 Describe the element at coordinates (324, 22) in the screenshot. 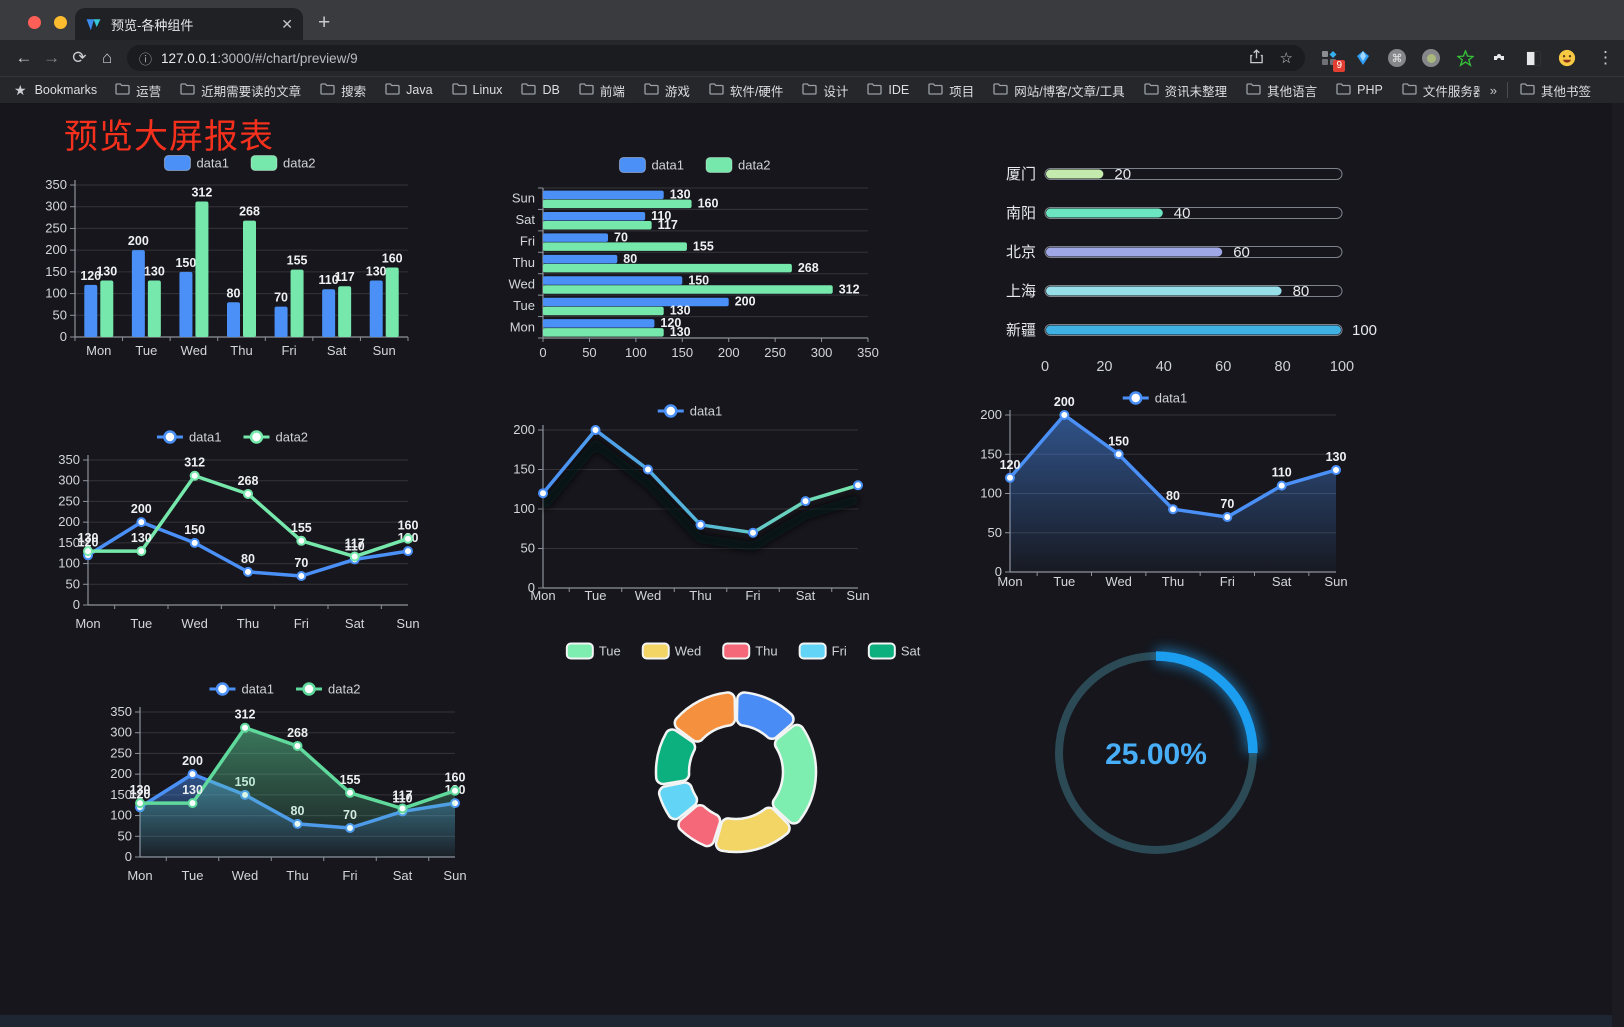

I see `new-tab-button: +` at that location.